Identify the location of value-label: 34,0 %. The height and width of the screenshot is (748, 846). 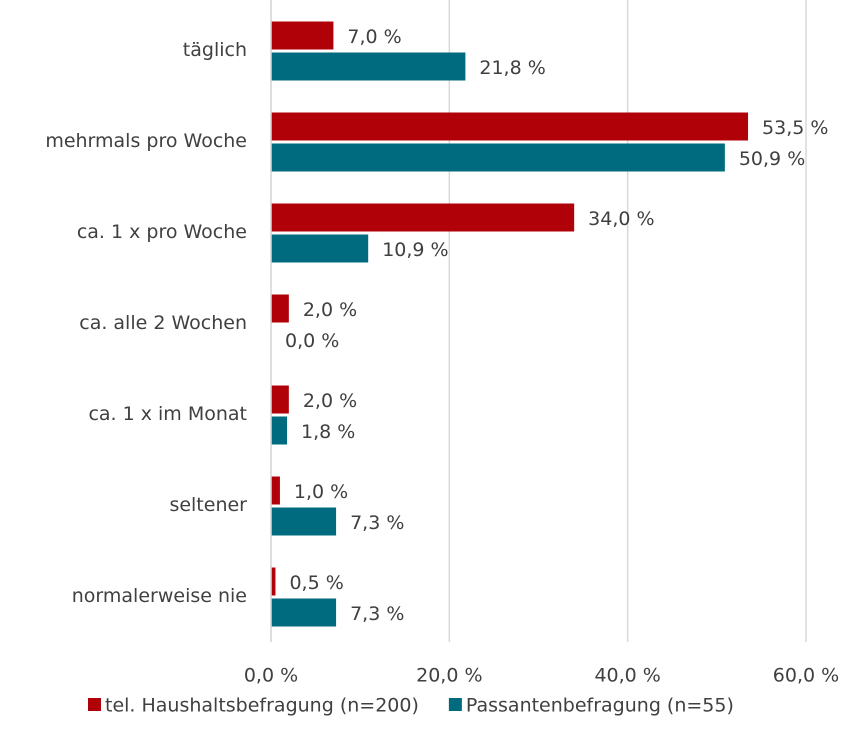
(621, 219).